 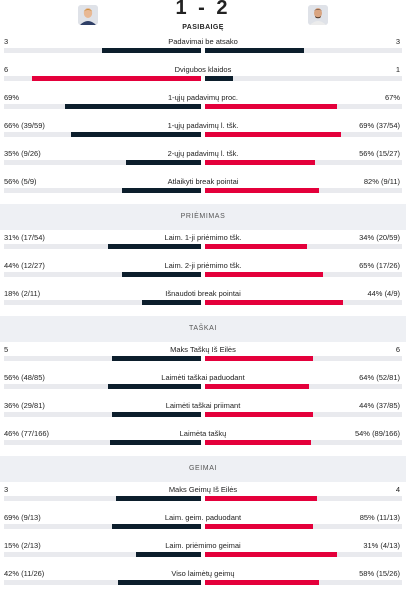 I want to click on section-title: PRIĖMIMAS, so click(x=203, y=216).